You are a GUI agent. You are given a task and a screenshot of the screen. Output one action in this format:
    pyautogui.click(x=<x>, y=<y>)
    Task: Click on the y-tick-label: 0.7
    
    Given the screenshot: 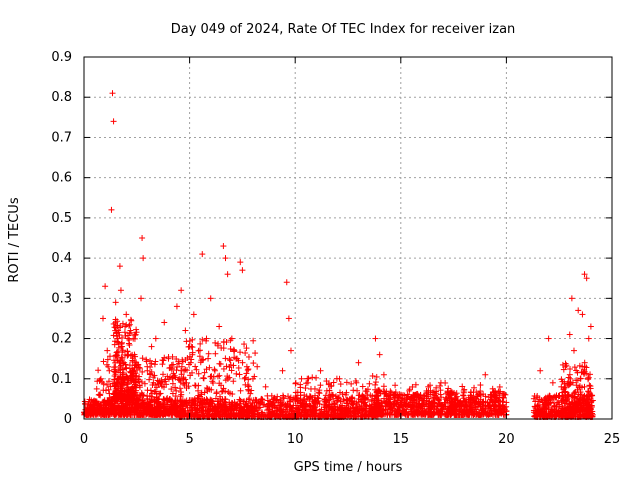 What is the action you would take?
    pyautogui.click(x=61, y=137)
    